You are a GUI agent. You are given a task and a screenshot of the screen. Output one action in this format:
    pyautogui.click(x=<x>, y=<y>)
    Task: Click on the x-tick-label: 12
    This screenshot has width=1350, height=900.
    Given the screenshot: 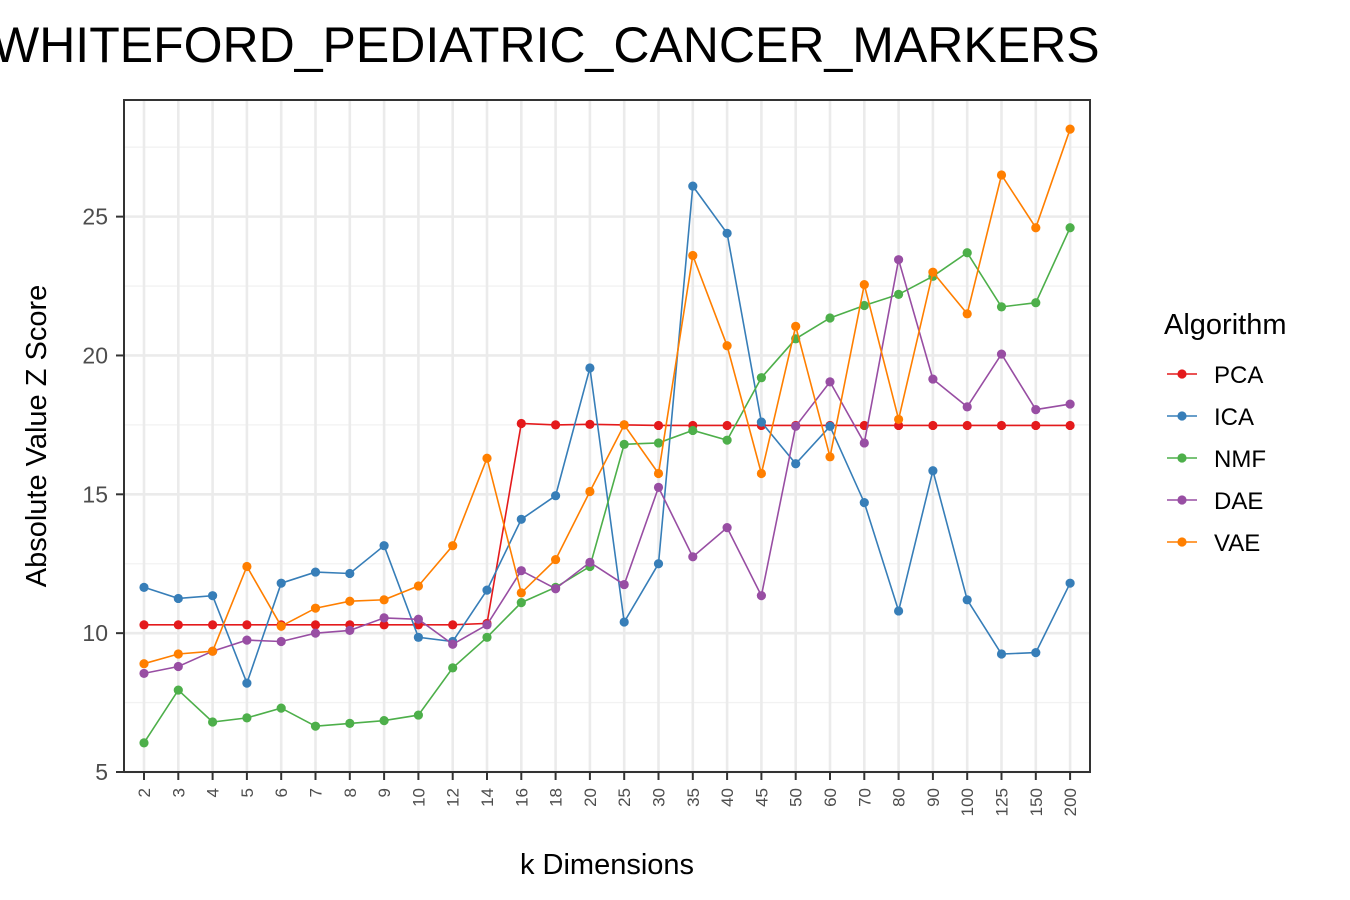 What is the action you would take?
    pyautogui.click(x=453, y=797)
    